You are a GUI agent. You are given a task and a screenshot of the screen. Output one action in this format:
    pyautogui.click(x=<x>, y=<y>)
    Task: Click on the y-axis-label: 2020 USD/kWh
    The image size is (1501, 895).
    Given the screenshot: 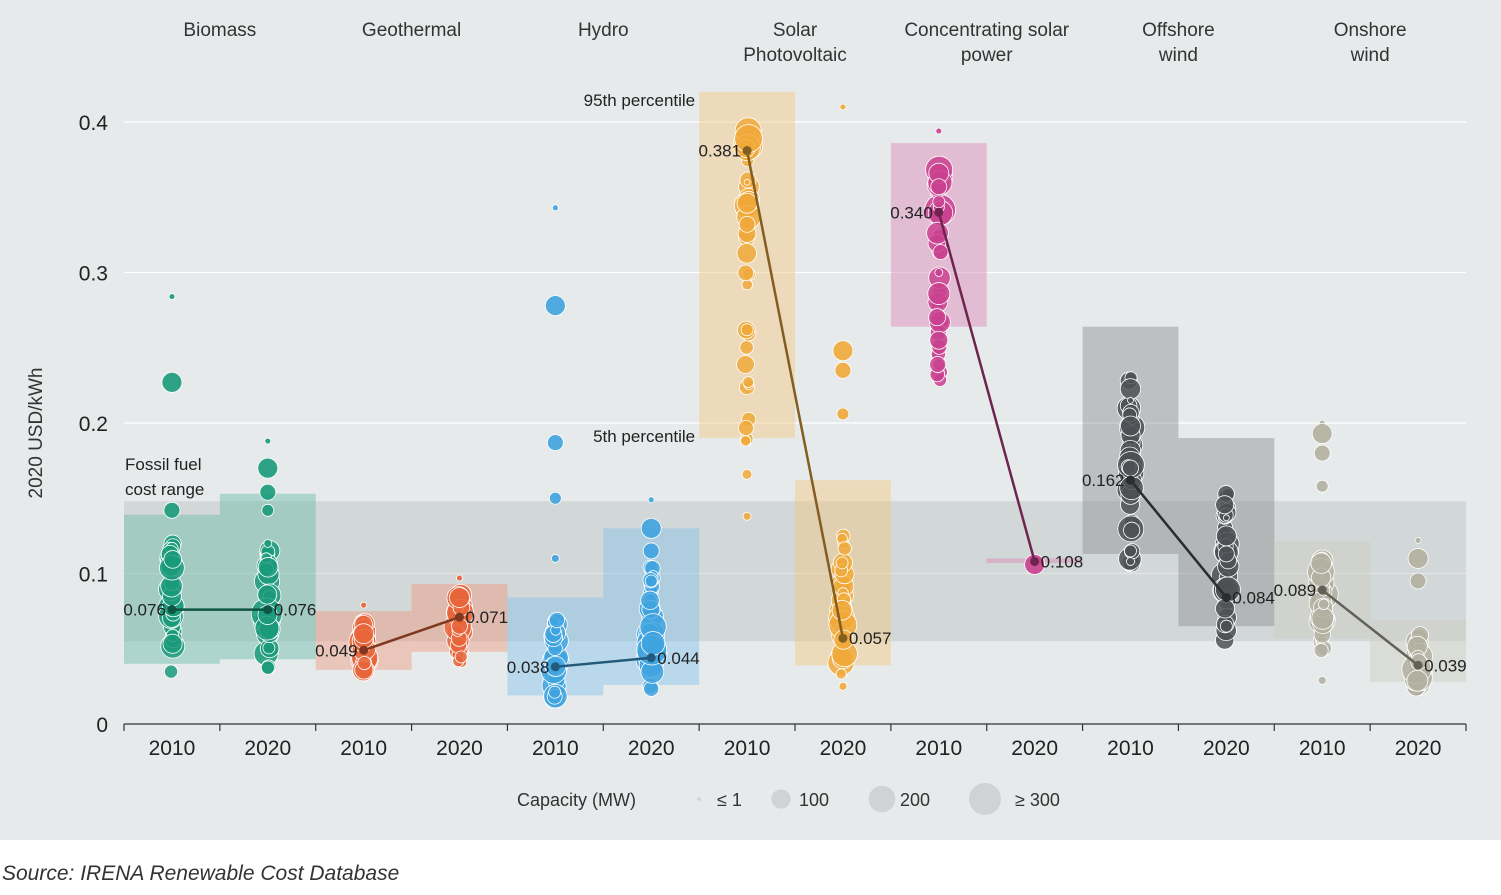 What is the action you would take?
    pyautogui.click(x=36, y=433)
    